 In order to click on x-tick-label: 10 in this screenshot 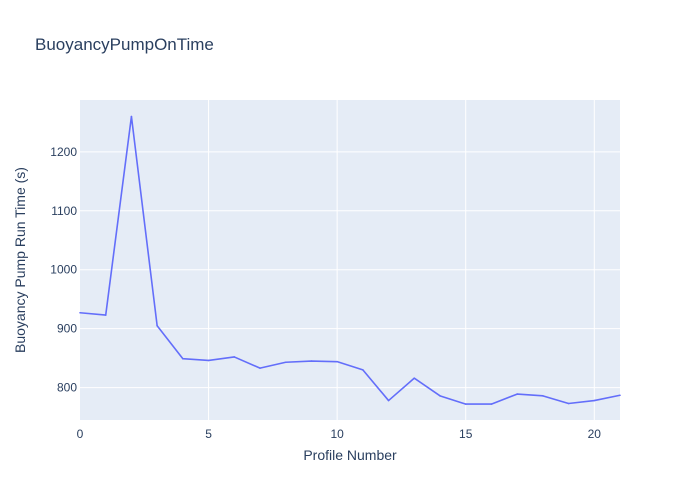, I will do `click(337, 434)`.